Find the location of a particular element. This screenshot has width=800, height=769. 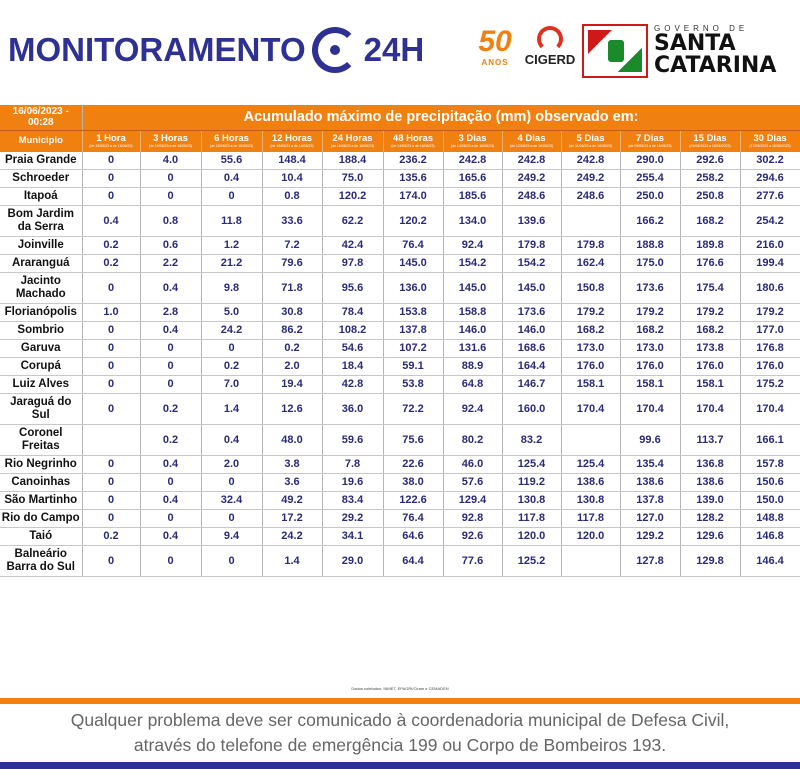

precip-value: 135.4 is located at coordinates (650, 464).